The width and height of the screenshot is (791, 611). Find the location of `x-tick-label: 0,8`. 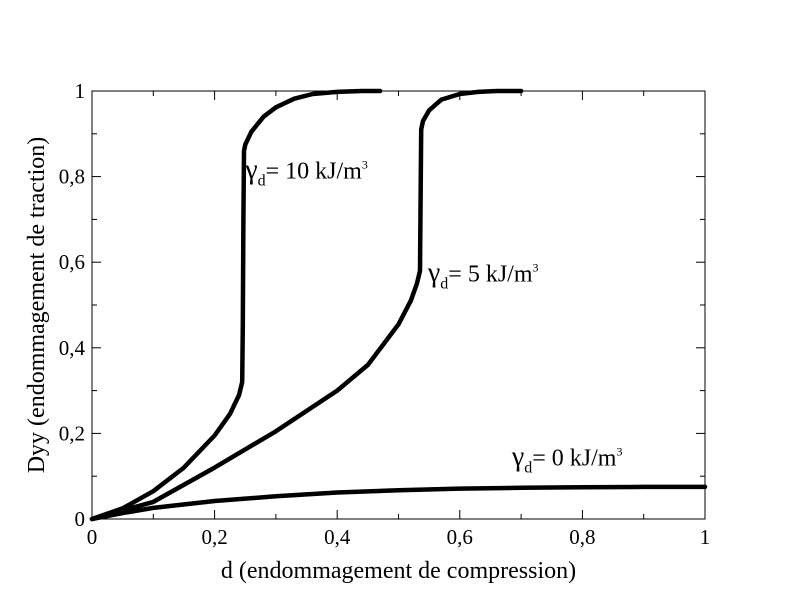

x-tick-label: 0,8 is located at coordinates (582, 537).